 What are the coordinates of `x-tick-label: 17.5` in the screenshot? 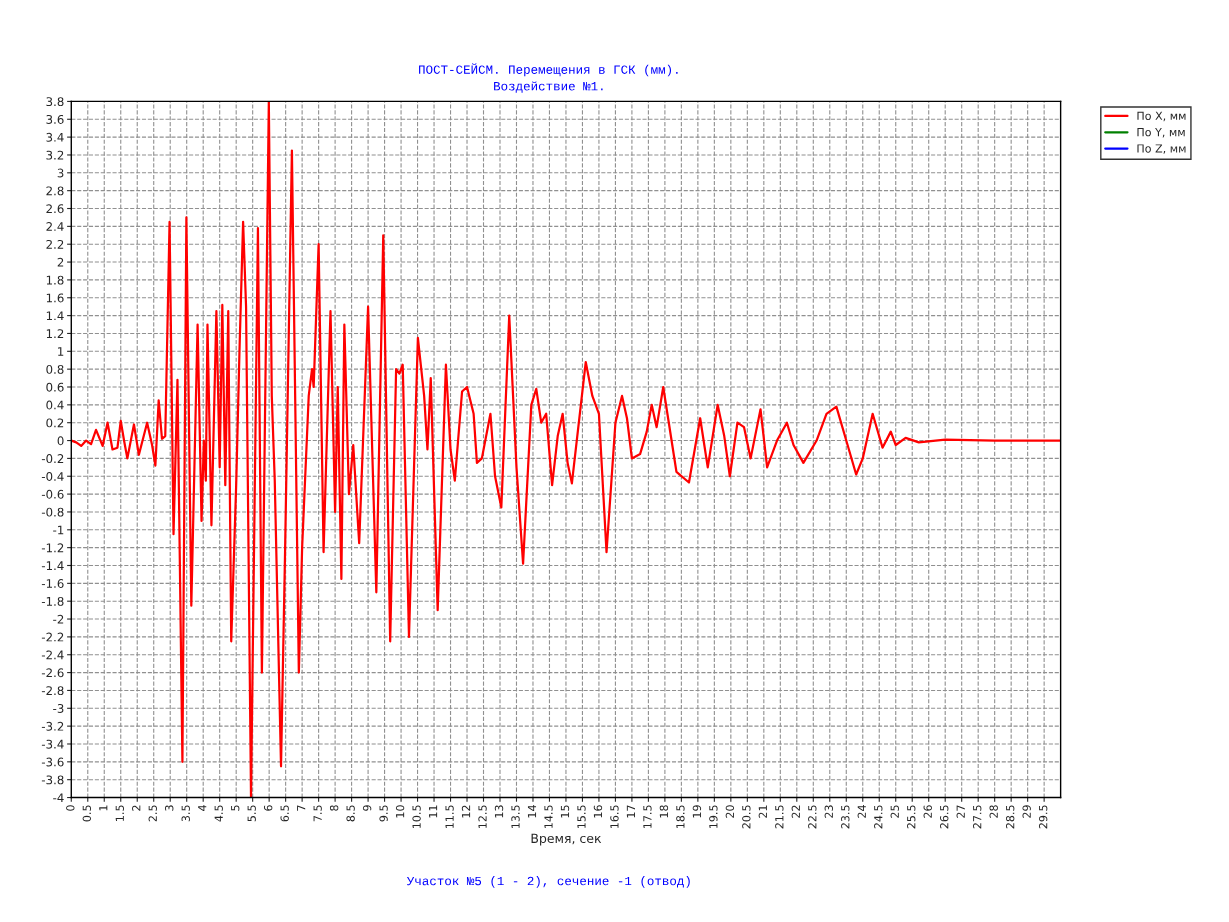 It's located at (647, 816).